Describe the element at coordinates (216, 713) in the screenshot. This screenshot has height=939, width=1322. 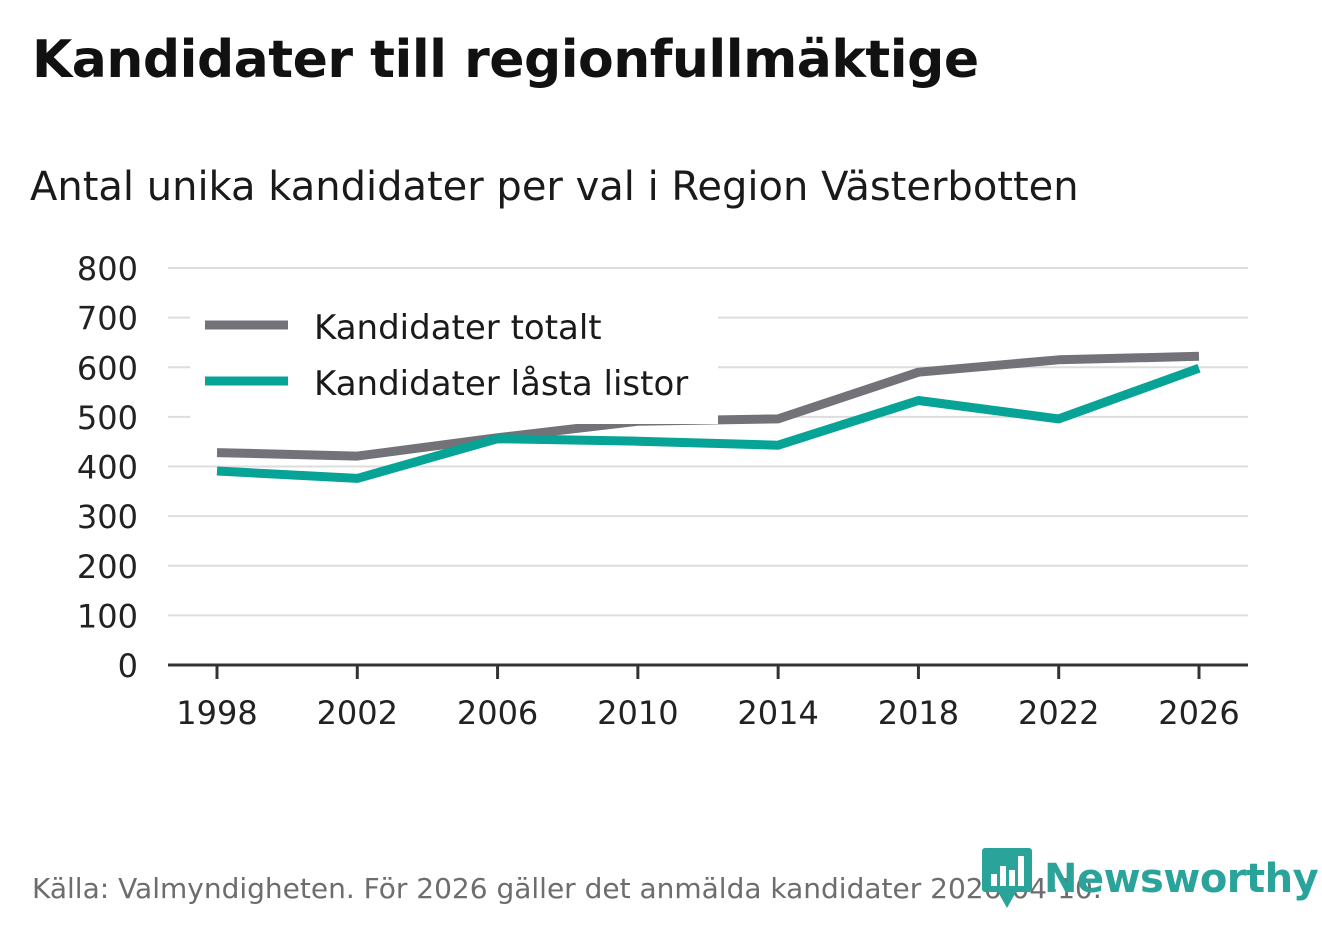
I see `x-tick-label: 1998` at that location.